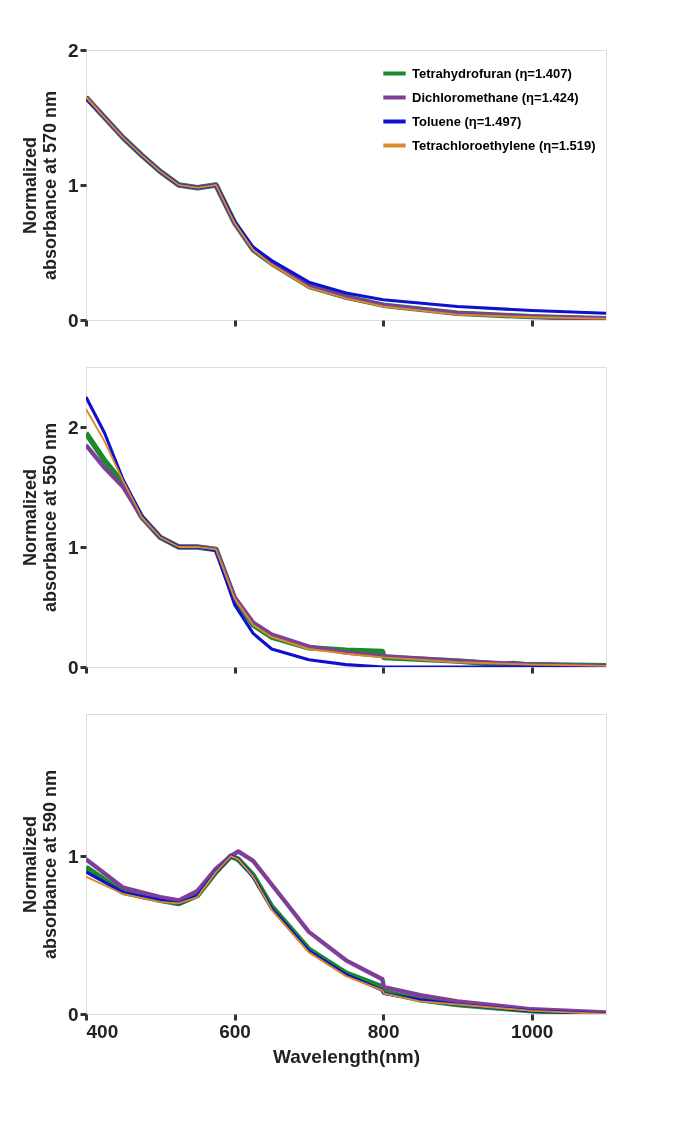  What do you see at coordinates (235, 1031) in the screenshot?
I see `x-tick-label: 600` at bounding box center [235, 1031].